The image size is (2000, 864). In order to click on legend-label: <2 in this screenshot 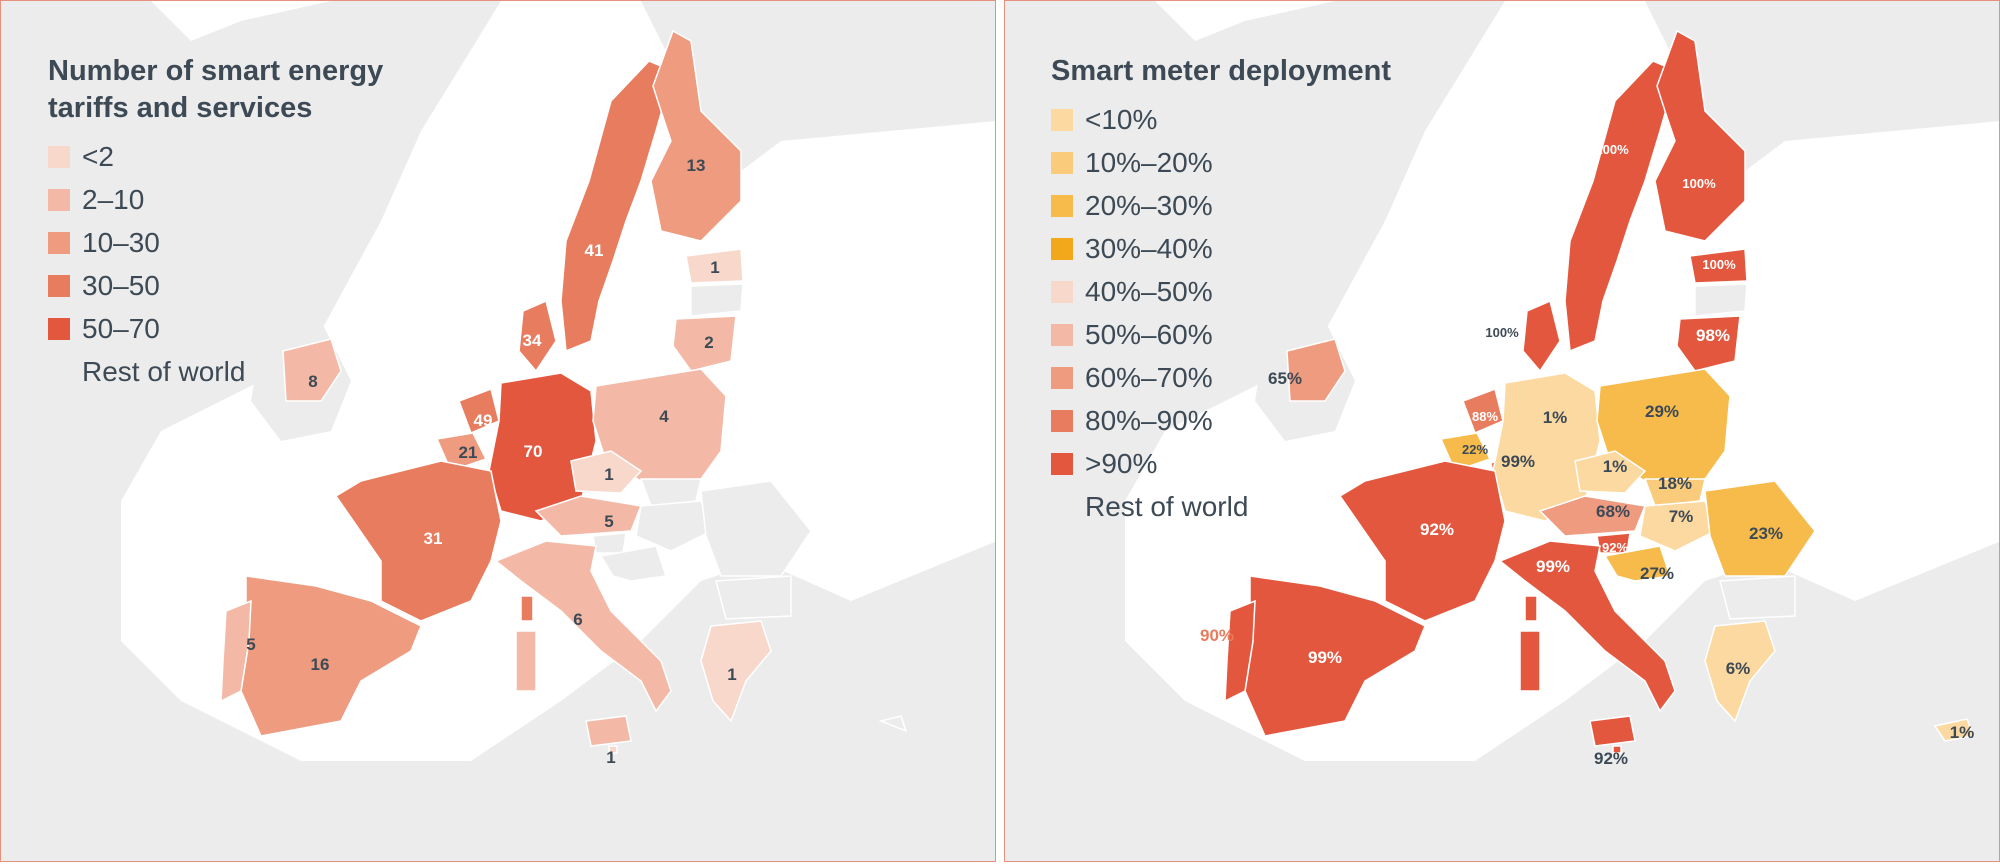, I will do `click(98, 156)`.